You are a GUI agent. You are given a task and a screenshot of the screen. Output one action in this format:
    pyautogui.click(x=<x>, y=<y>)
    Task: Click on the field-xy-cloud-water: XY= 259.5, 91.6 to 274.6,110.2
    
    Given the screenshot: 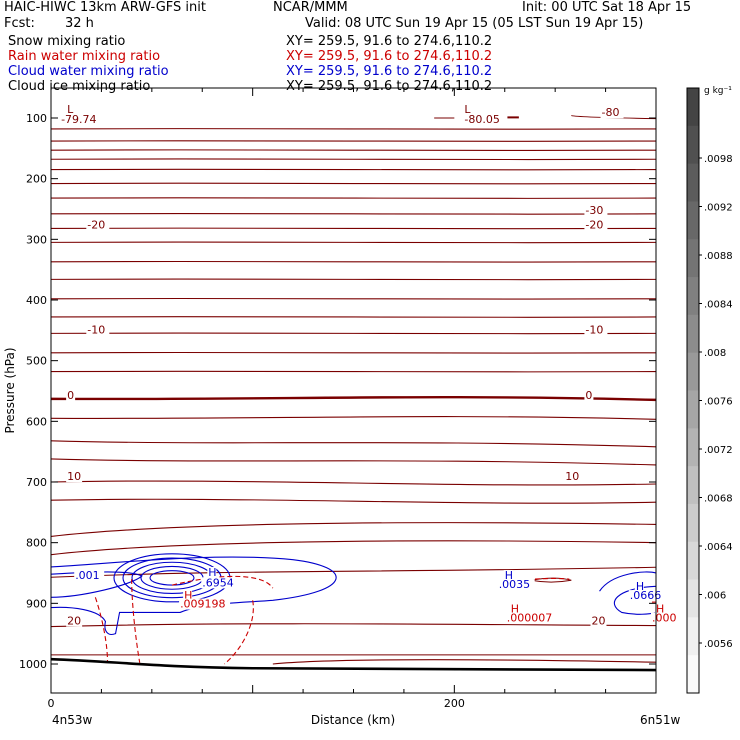 What is the action you would take?
    pyautogui.click(x=389, y=71)
    